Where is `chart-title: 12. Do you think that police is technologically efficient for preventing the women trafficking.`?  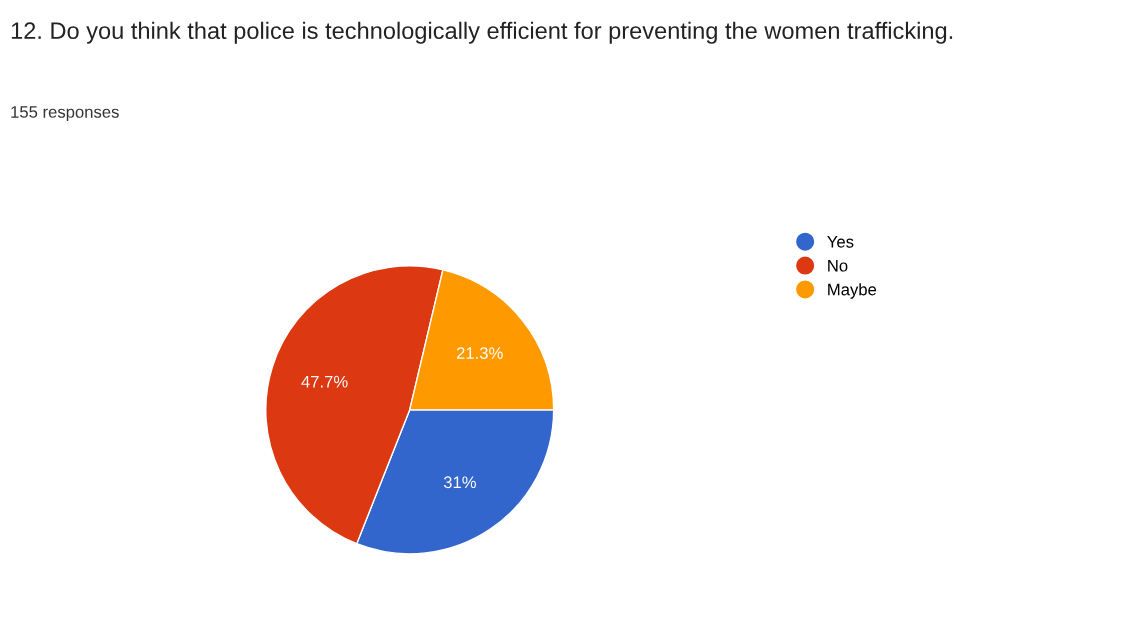
chart-title: 12. Do you think that police is technologically efficient for preventing the women trafficking. is located at coordinates (482, 32).